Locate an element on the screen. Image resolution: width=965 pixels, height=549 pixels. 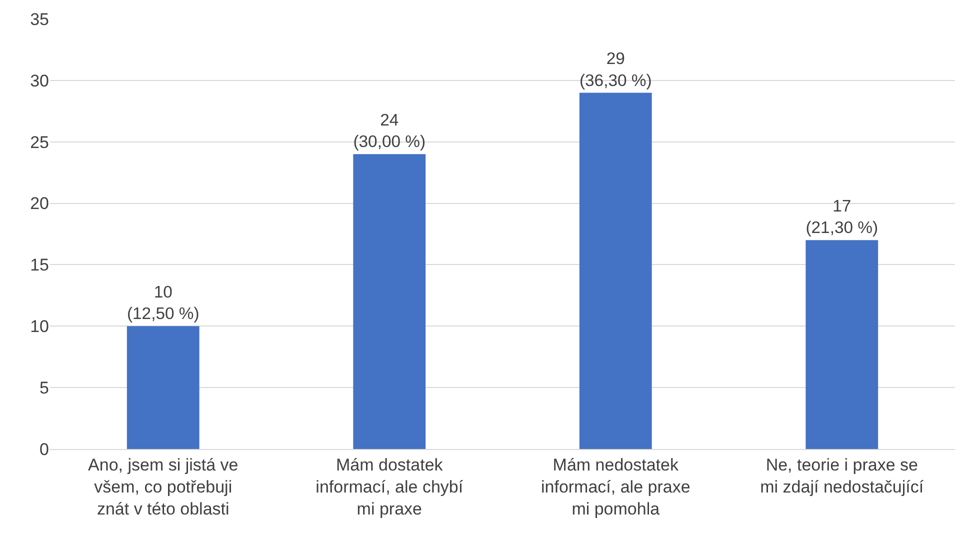
y-tick-label: 30 is located at coordinates (39, 80).